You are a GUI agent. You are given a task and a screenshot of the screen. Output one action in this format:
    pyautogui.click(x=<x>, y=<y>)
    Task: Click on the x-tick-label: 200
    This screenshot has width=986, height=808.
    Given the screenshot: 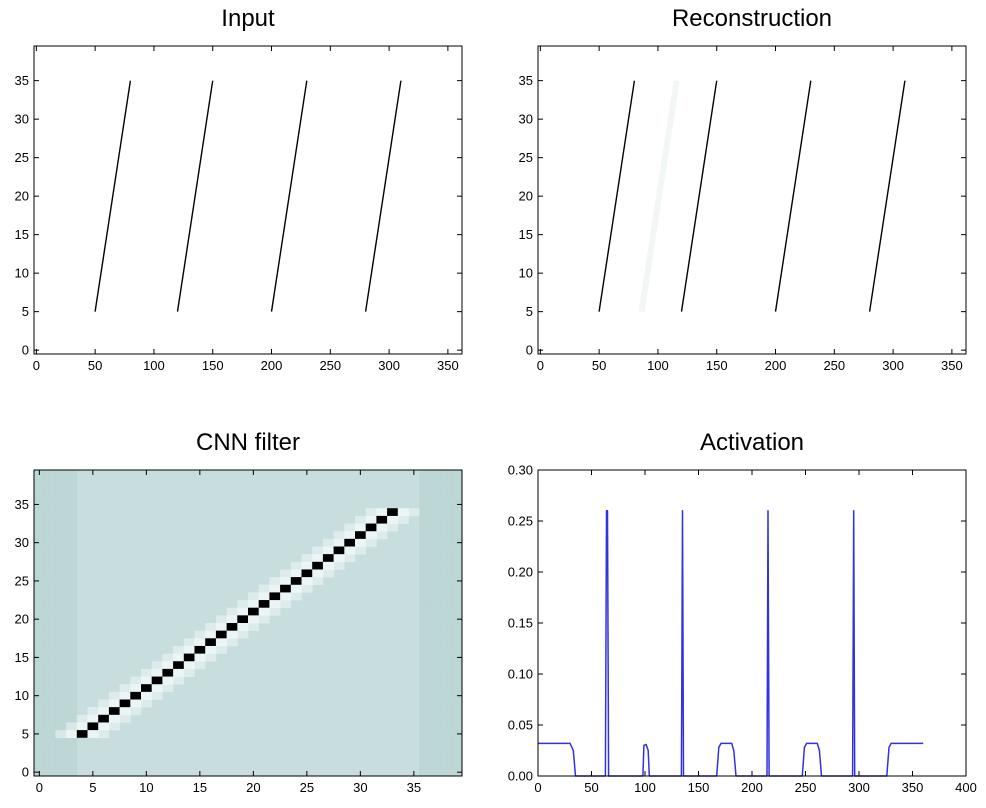 What is the action you would take?
    pyautogui.click(x=752, y=787)
    